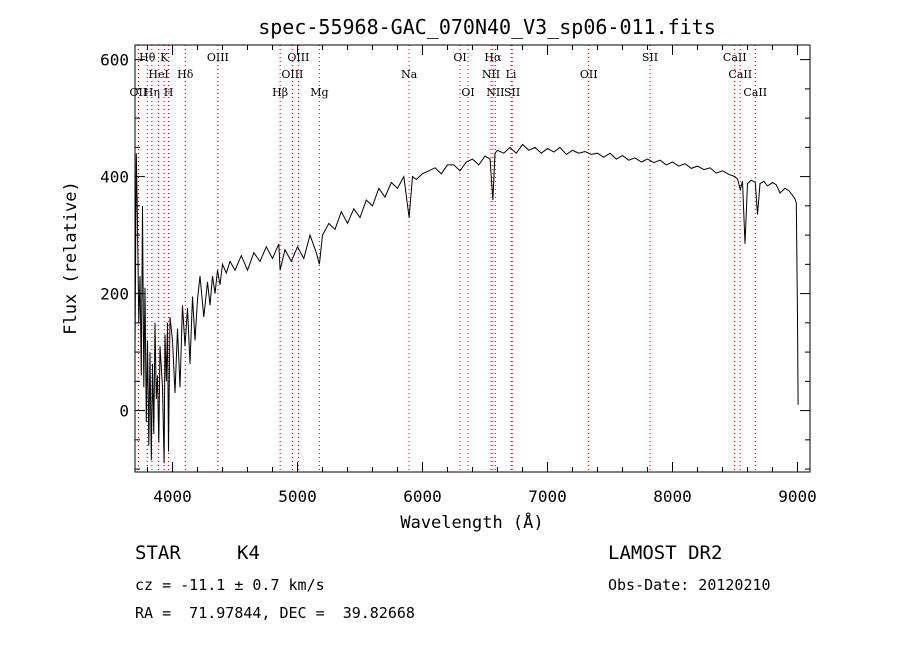  I want to click on sky-coordinates: RA = 71.97844, DEC = 39.82668, so click(275, 613).